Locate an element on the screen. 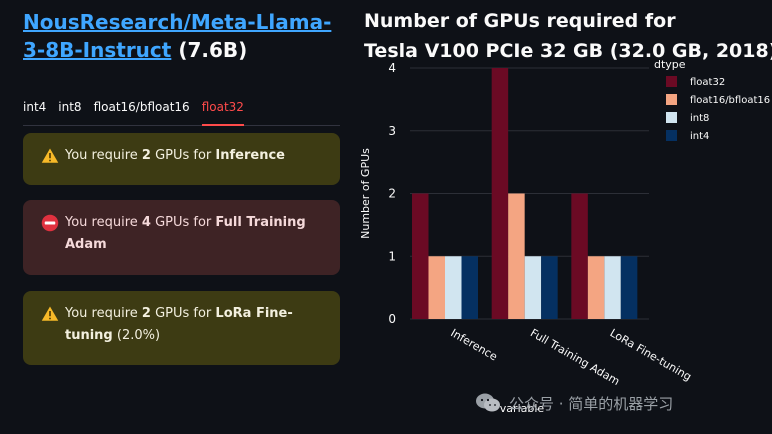 The image size is (772, 434). model-link: NousResearch/Meta-Llama-3-8B-Instruct is located at coordinates (177, 36).